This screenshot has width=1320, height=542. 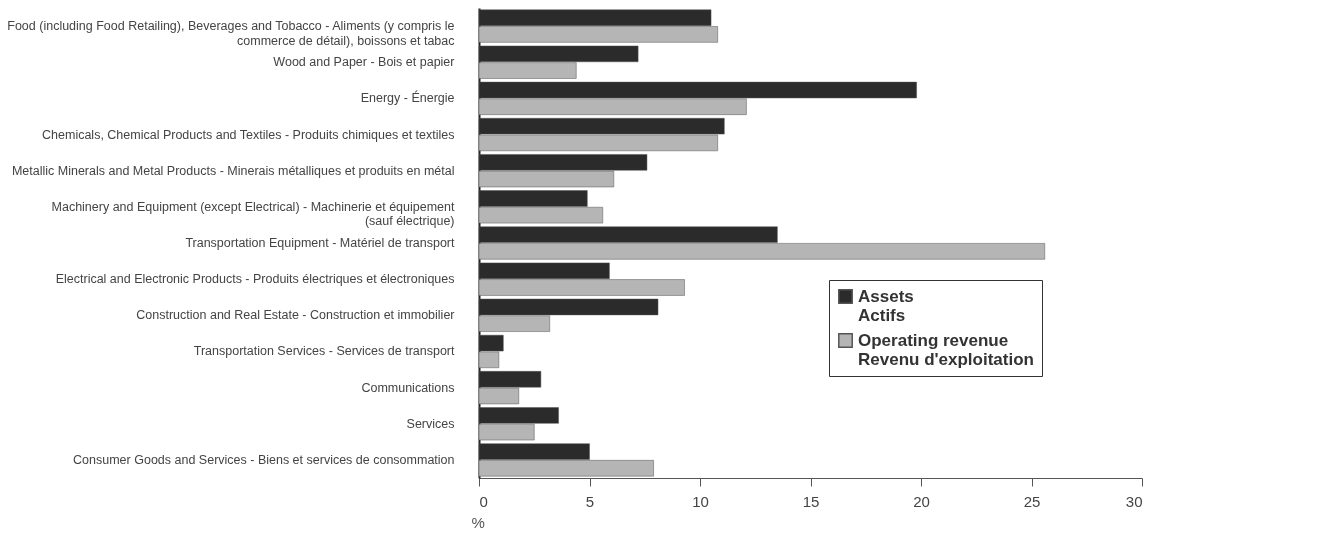 What do you see at coordinates (921, 501) in the screenshot?
I see `x-tick-label: 20` at bounding box center [921, 501].